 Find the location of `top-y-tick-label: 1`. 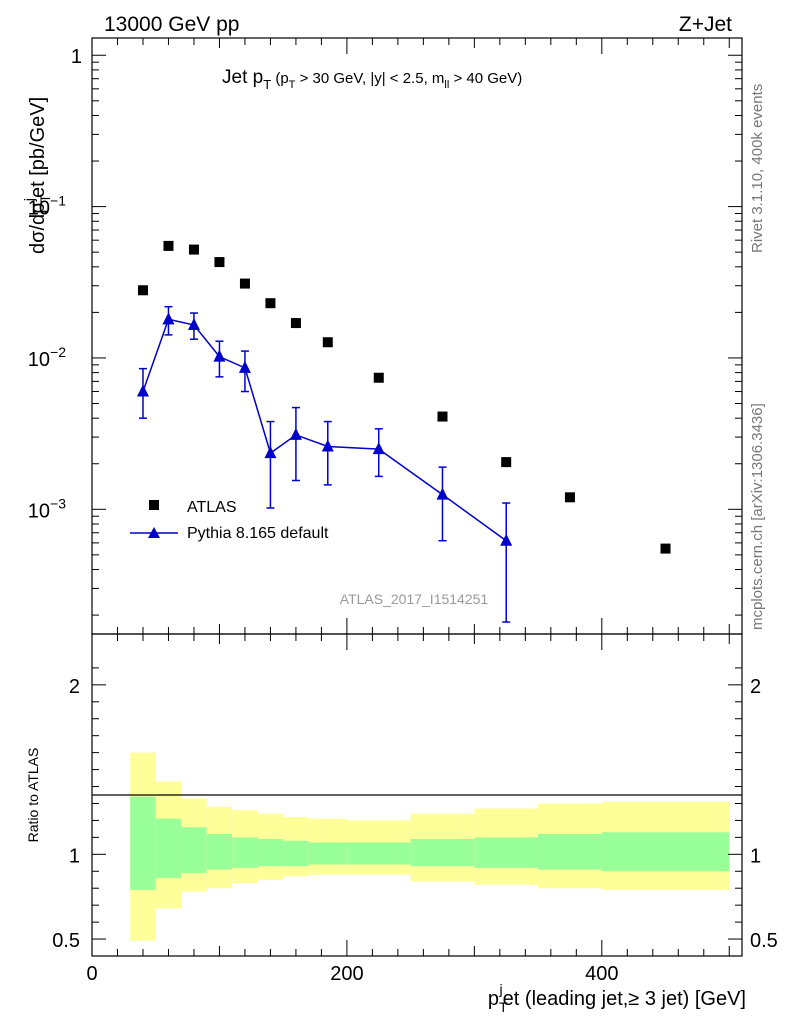

top-y-tick-label: 1 is located at coordinates (76, 57).